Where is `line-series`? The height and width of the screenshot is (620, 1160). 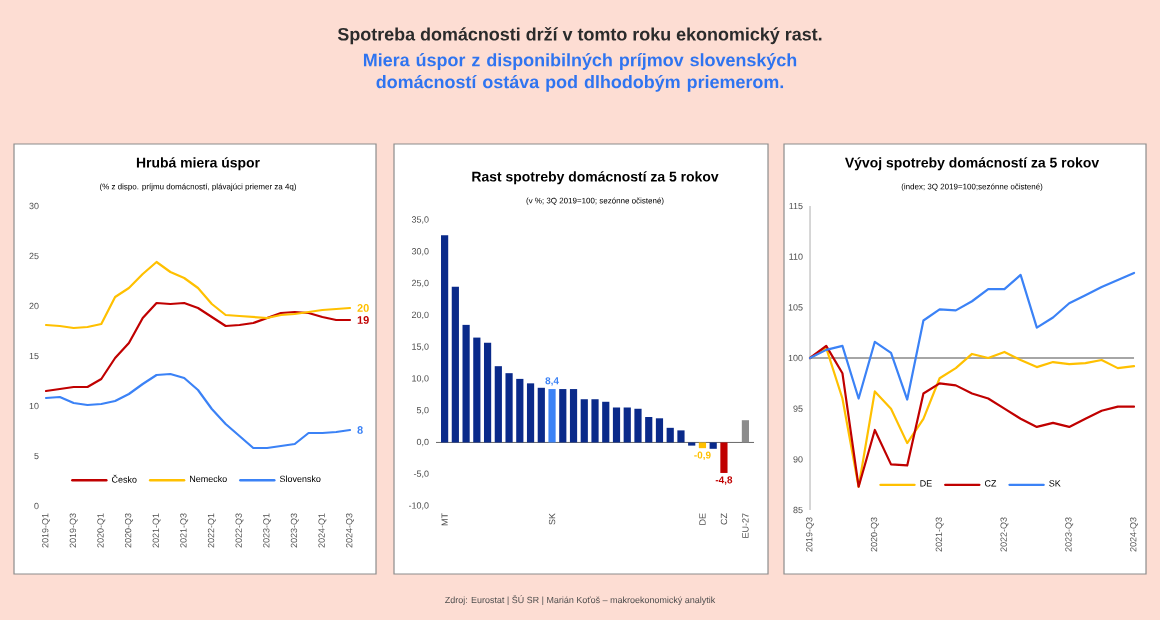 line-series is located at coordinates (198, 411).